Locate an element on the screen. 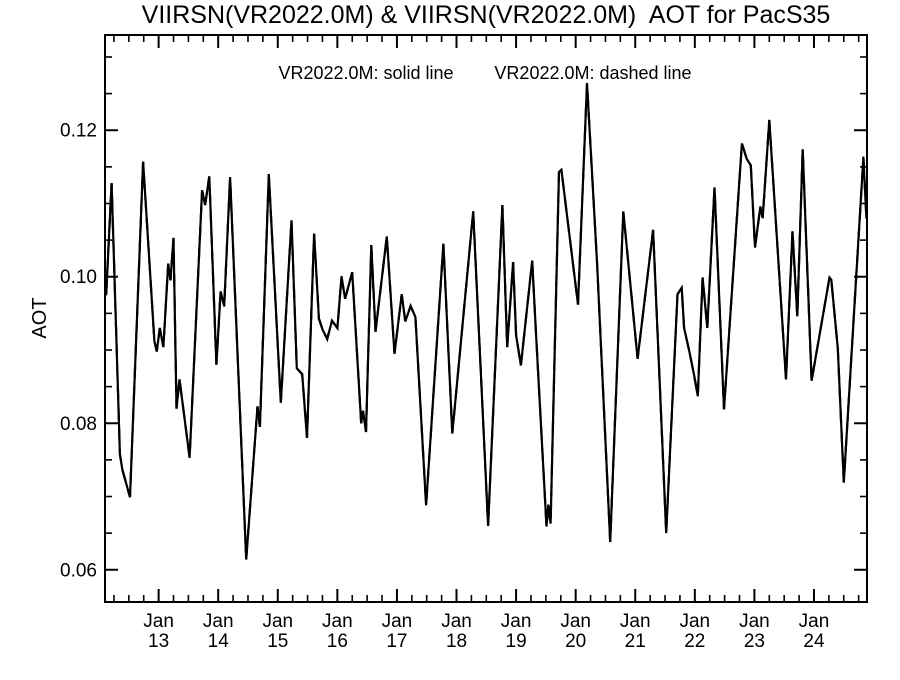  x-tick-label-date: 21 is located at coordinates (635, 641).